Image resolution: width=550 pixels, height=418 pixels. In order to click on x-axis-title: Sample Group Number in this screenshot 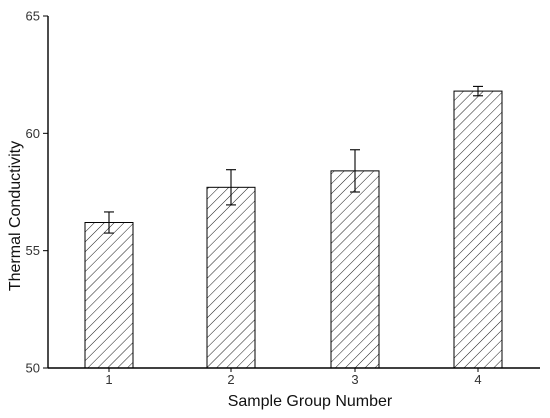, I will do `click(310, 401)`.